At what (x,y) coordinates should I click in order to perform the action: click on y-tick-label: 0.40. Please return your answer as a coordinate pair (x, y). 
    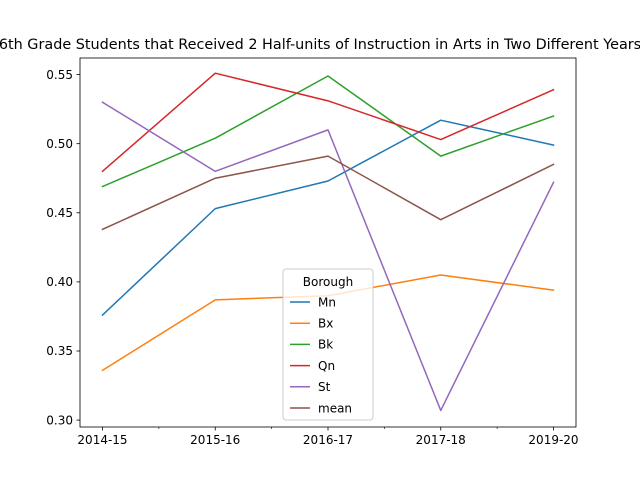
    Looking at the image, I should click on (59, 282).